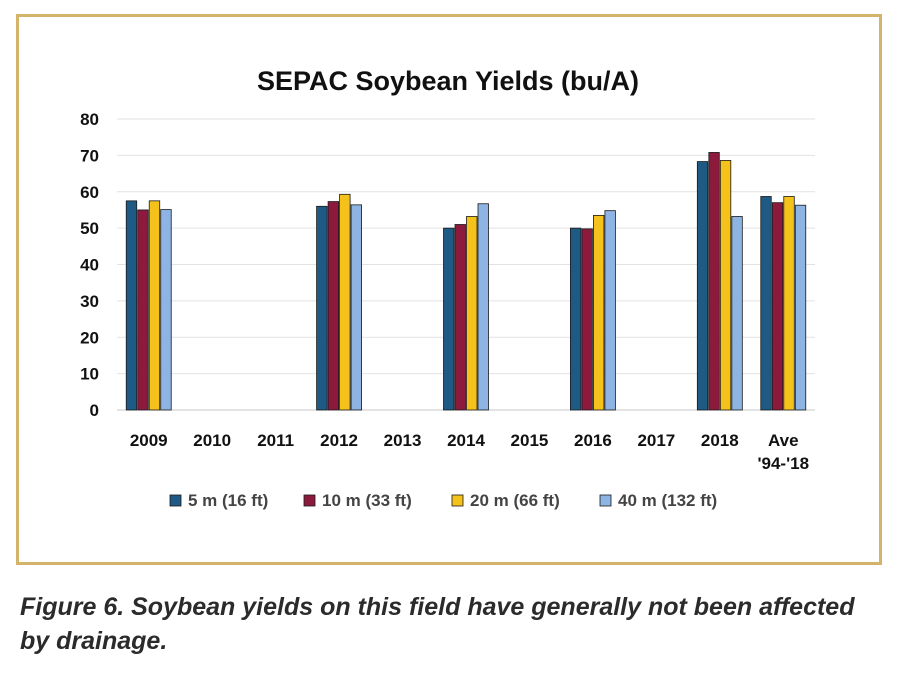 The height and width of the screenshot is (679, 901). Describe the element at coordinates (515, 500) in the screenshot. I see `legend-label: 20 m (66 ft)` at that location.